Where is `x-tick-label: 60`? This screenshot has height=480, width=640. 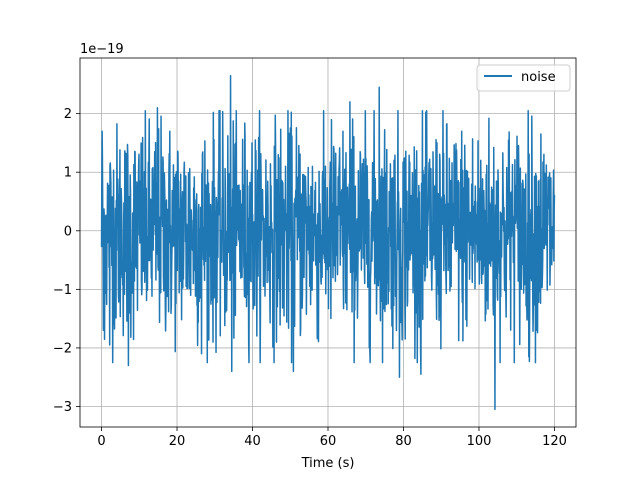
x-tick-label: 60 is located at coordinates (328, 441).